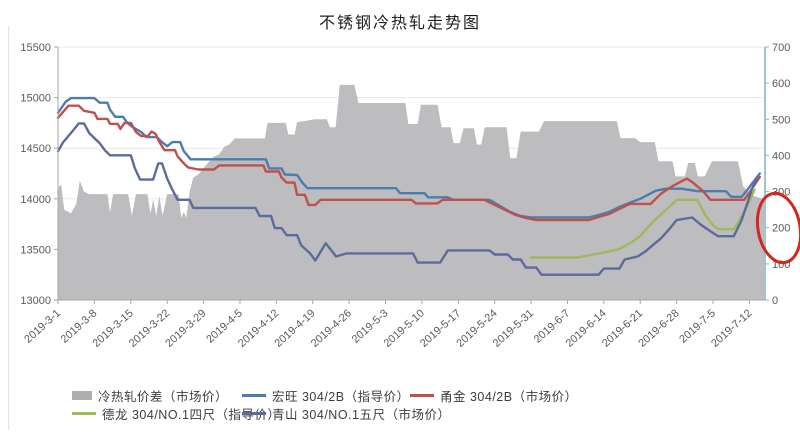  What do you see at coordinates (775, 301) in the screenshot?
I see `right-axis-tick-label: 0` at bounding box center [775, 301].